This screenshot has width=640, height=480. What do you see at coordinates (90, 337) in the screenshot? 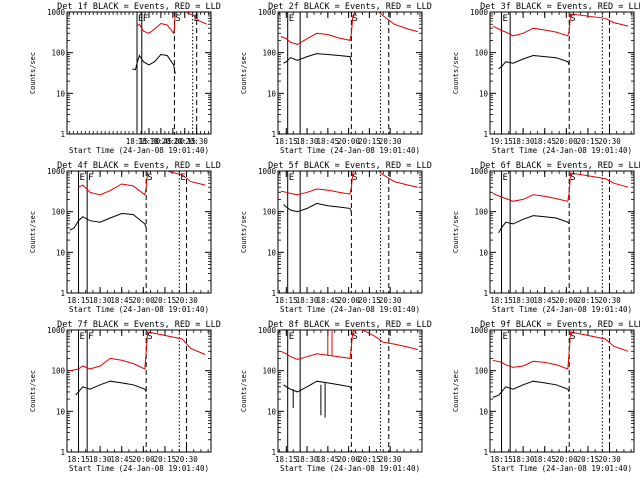
I see `flag-label: F` at bounding box center [90, 337].